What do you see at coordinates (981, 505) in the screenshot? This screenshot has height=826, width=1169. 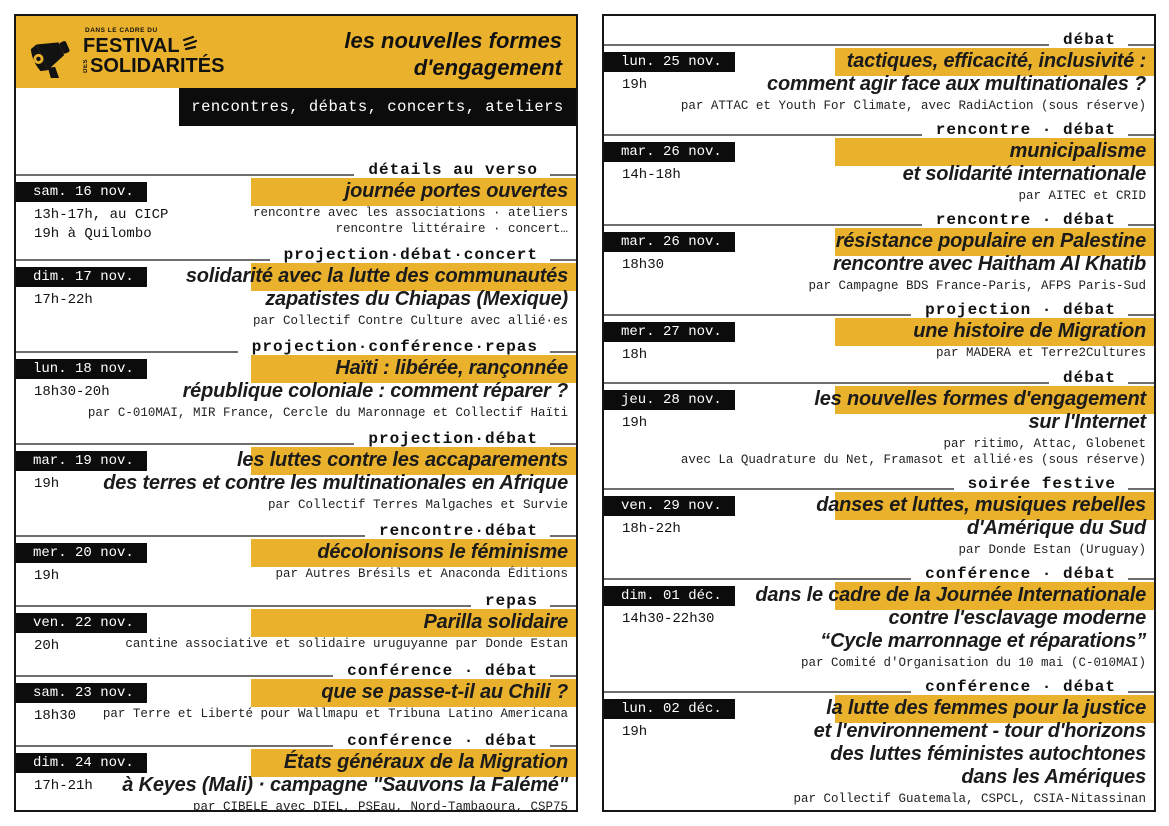 I see `title-line: danses et luttes, musiques rebelles` at bounding box center [981, 505].